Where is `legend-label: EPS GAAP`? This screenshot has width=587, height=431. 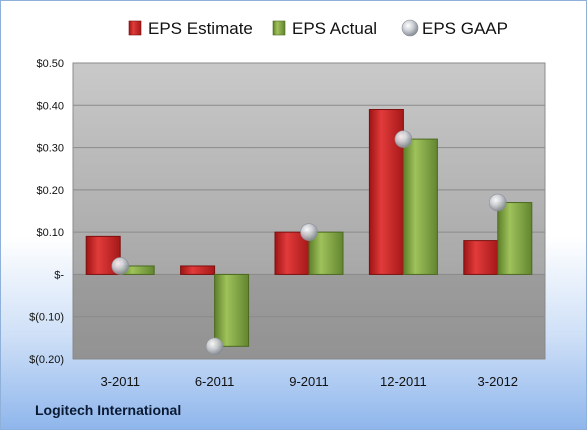 legend-label: EPS GAAP is located at coordinates (465, 28).